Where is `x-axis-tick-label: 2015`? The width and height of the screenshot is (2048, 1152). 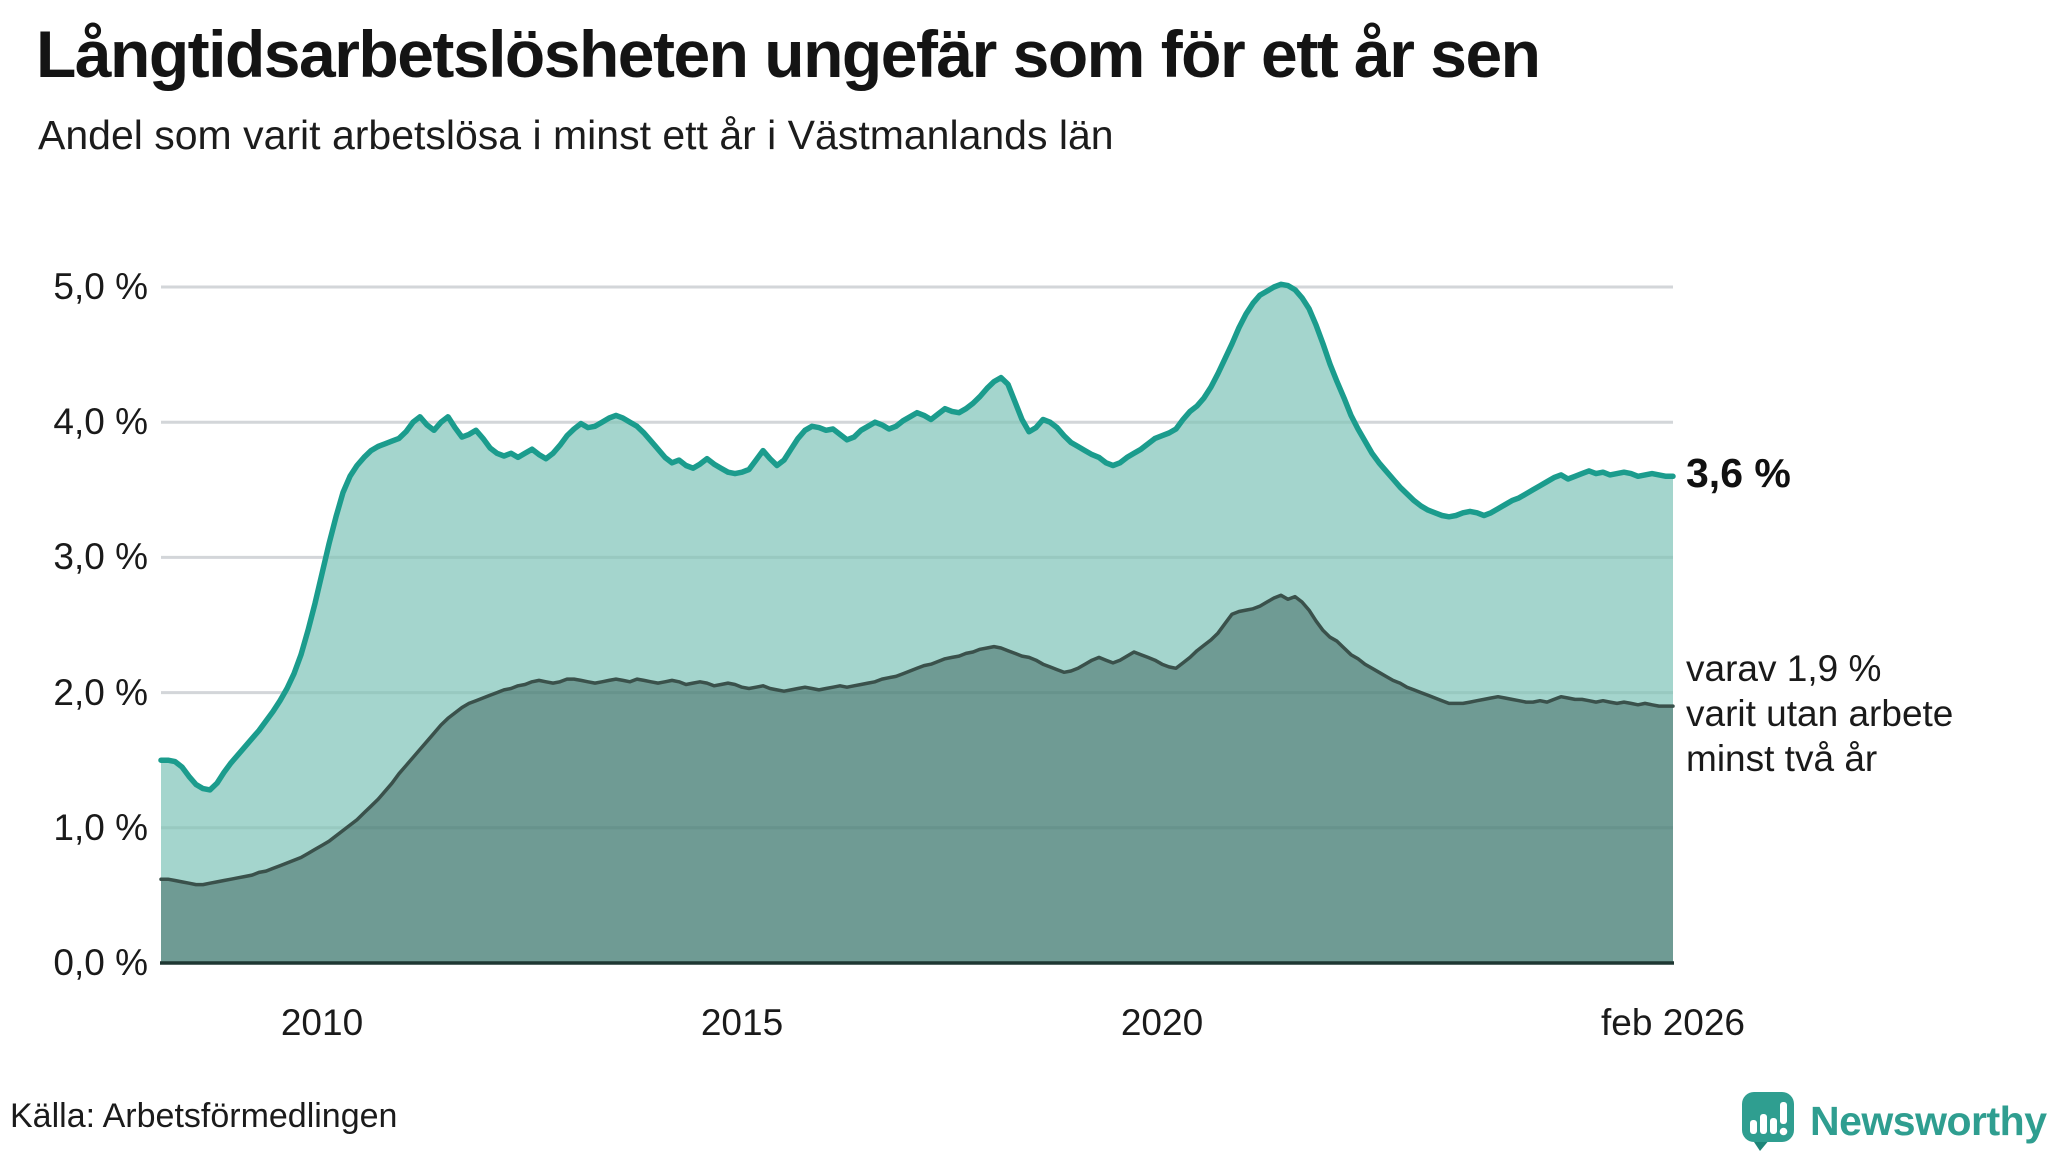
x-axis-tick-label: 2015 is located at coordinates (742, 1022).